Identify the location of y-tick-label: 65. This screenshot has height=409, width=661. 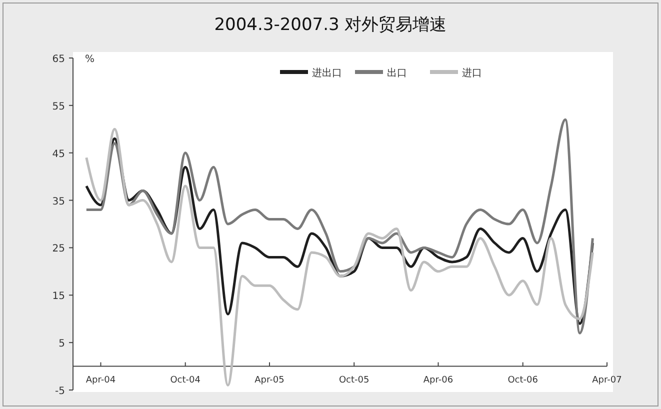
(58, 59).